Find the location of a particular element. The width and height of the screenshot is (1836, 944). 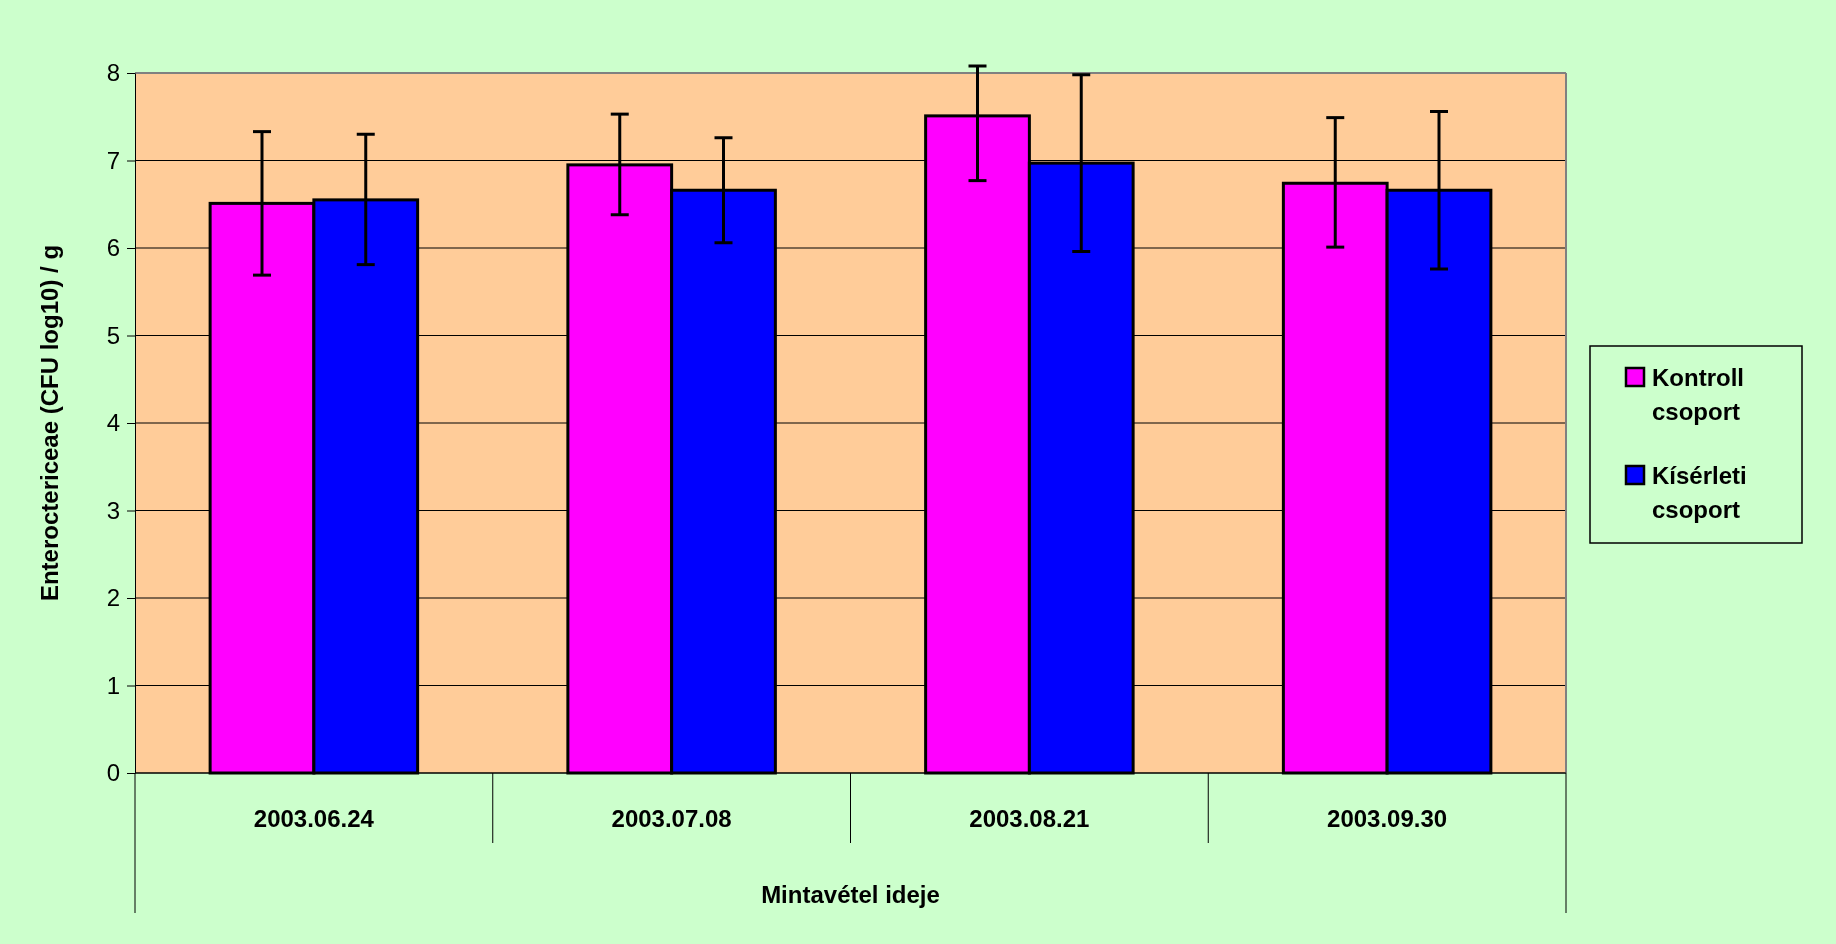

y-tick-label: 3 is located at coordinates (113, 510).